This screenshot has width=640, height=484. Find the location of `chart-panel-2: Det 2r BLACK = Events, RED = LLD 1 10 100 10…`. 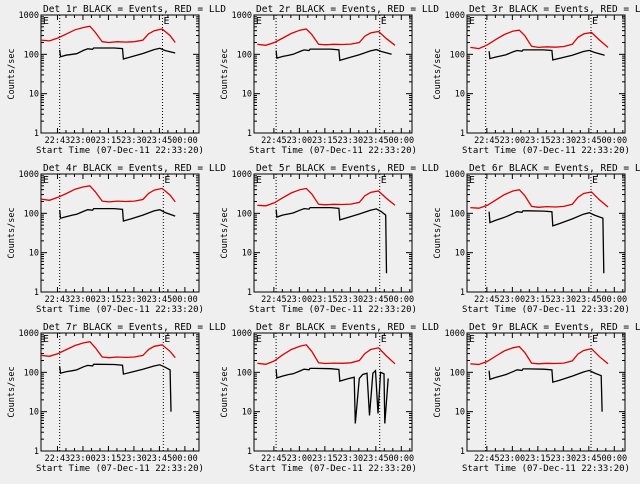

chart-panel-2: Det 2r BLACK = Events, RED = LLD 1 10 100 10… is located at coordinates (329, 80).